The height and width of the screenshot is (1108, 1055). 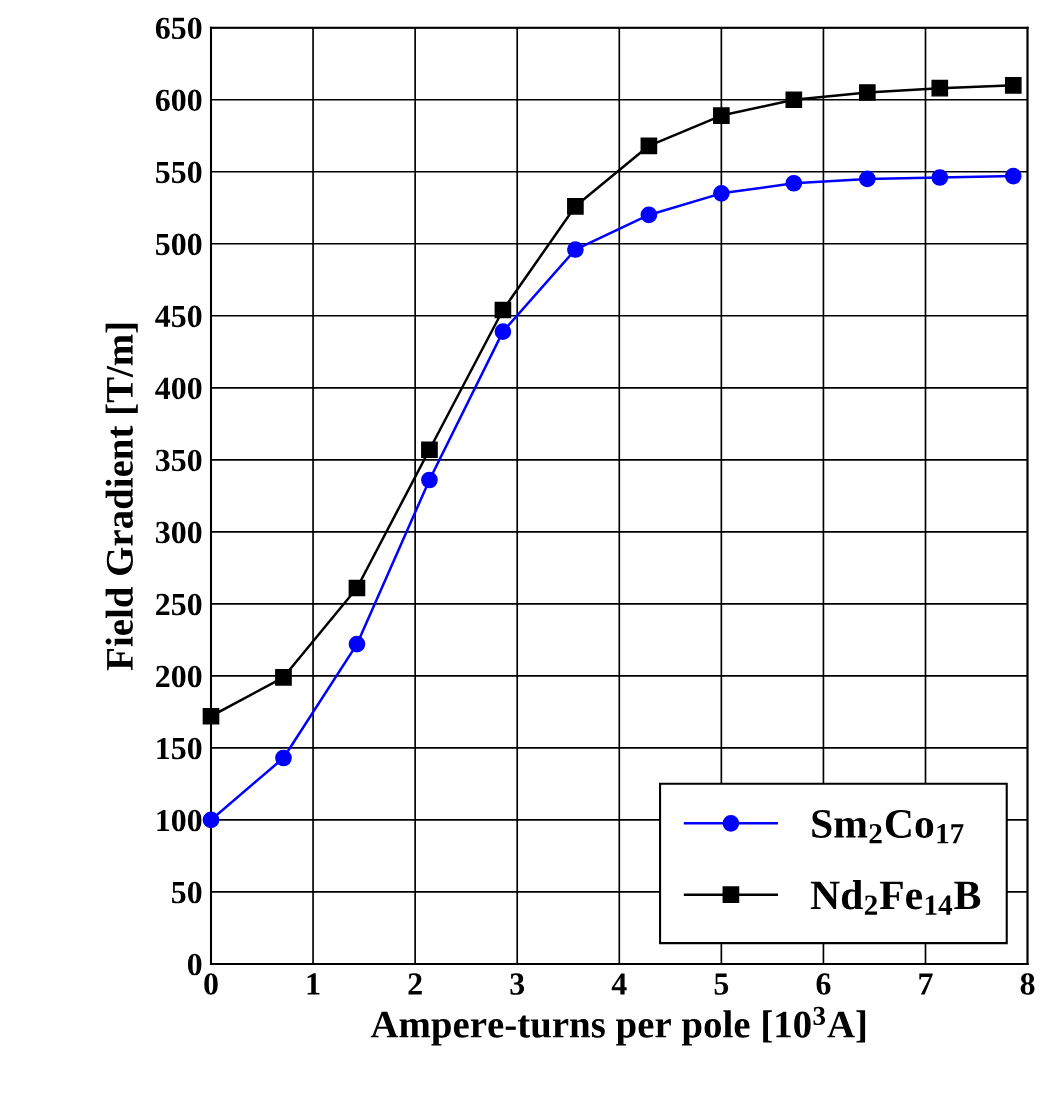 I want to click on y-tick-label: 300, so click(x=178, y=532).